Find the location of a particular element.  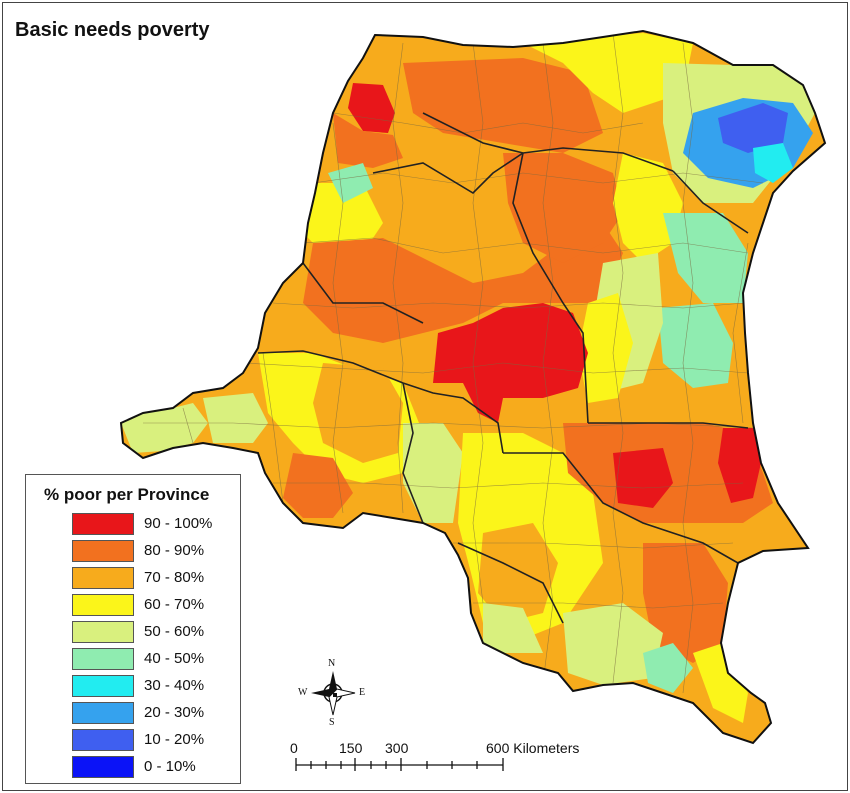

legend-label: 40 - 50% is located at coordinates (174, 658).